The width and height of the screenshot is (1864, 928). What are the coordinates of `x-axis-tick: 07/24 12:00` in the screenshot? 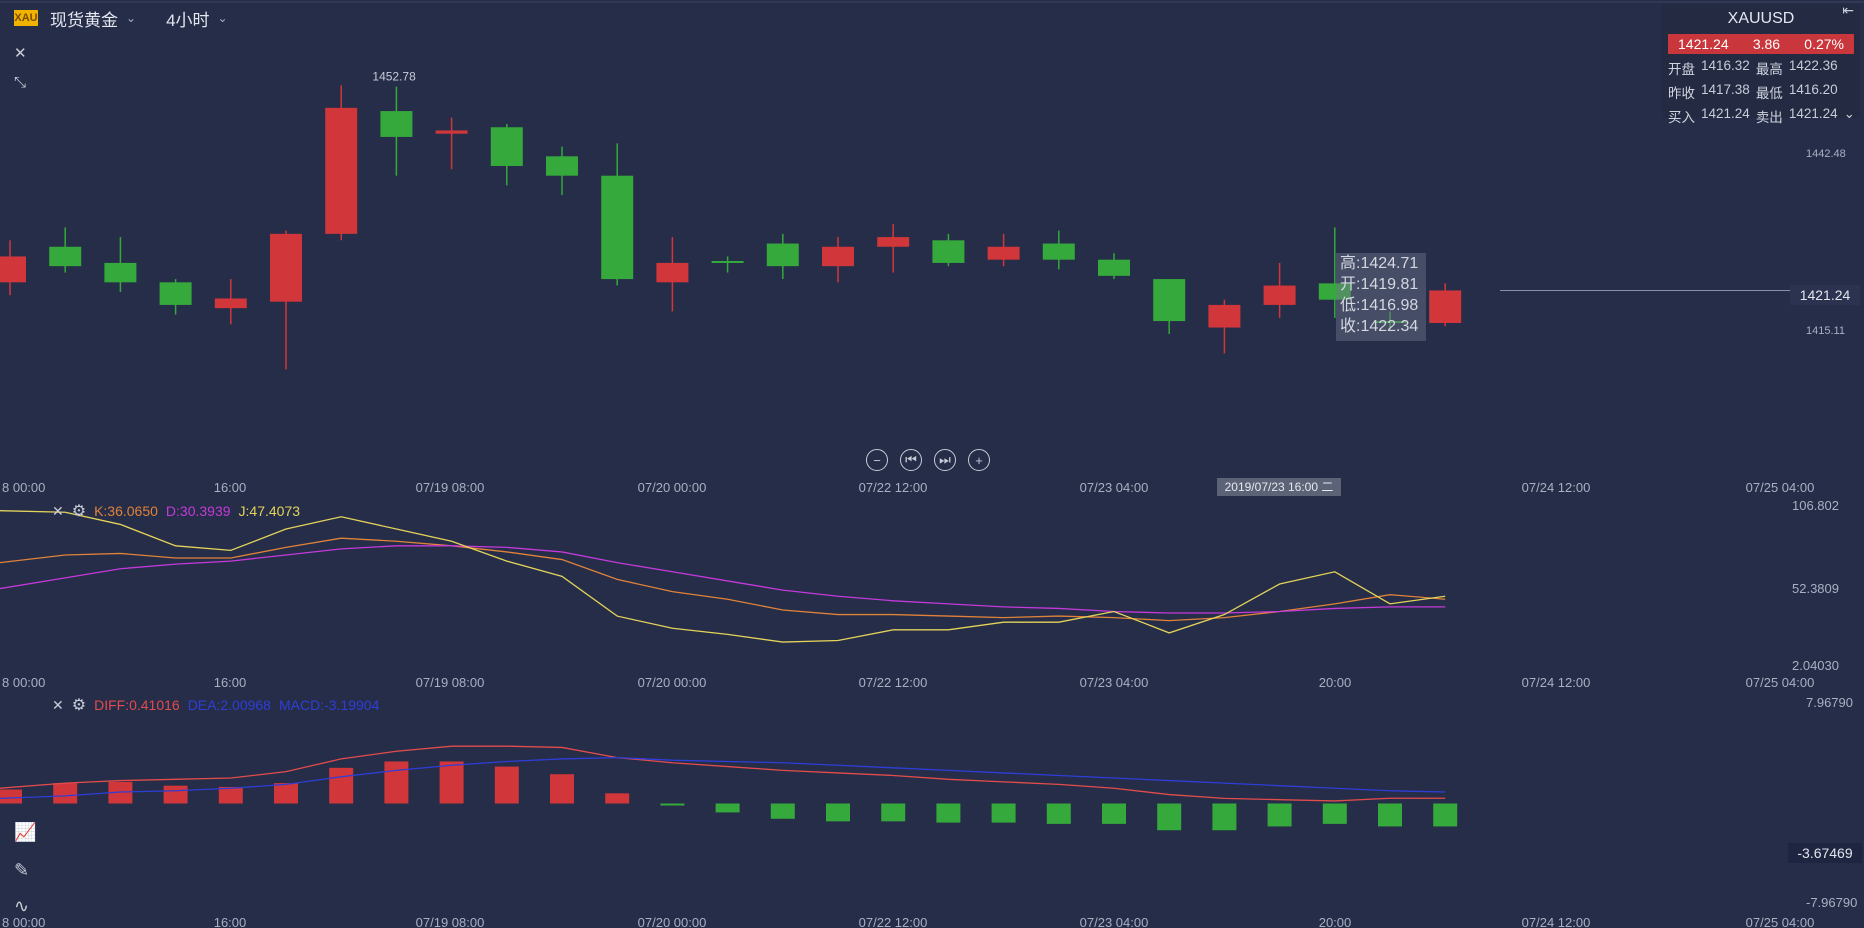 It's located at (1556, 487).